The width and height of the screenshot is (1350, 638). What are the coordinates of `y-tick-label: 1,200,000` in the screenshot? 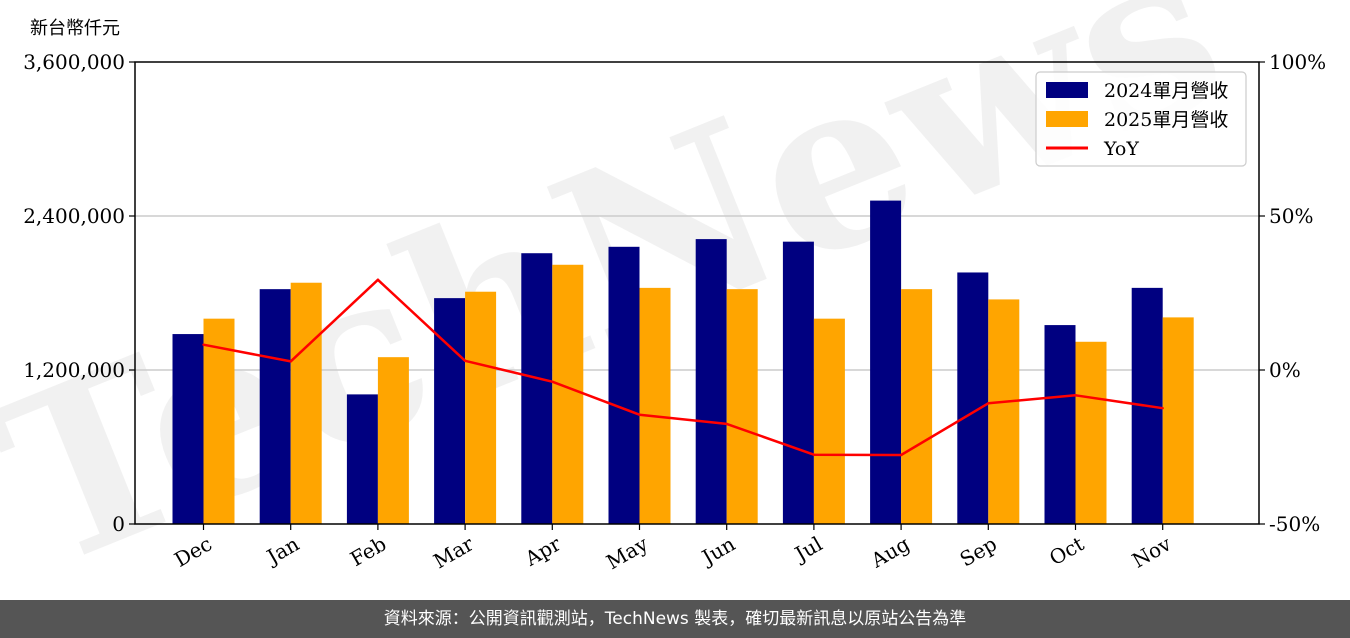 It's located at (74, 370).